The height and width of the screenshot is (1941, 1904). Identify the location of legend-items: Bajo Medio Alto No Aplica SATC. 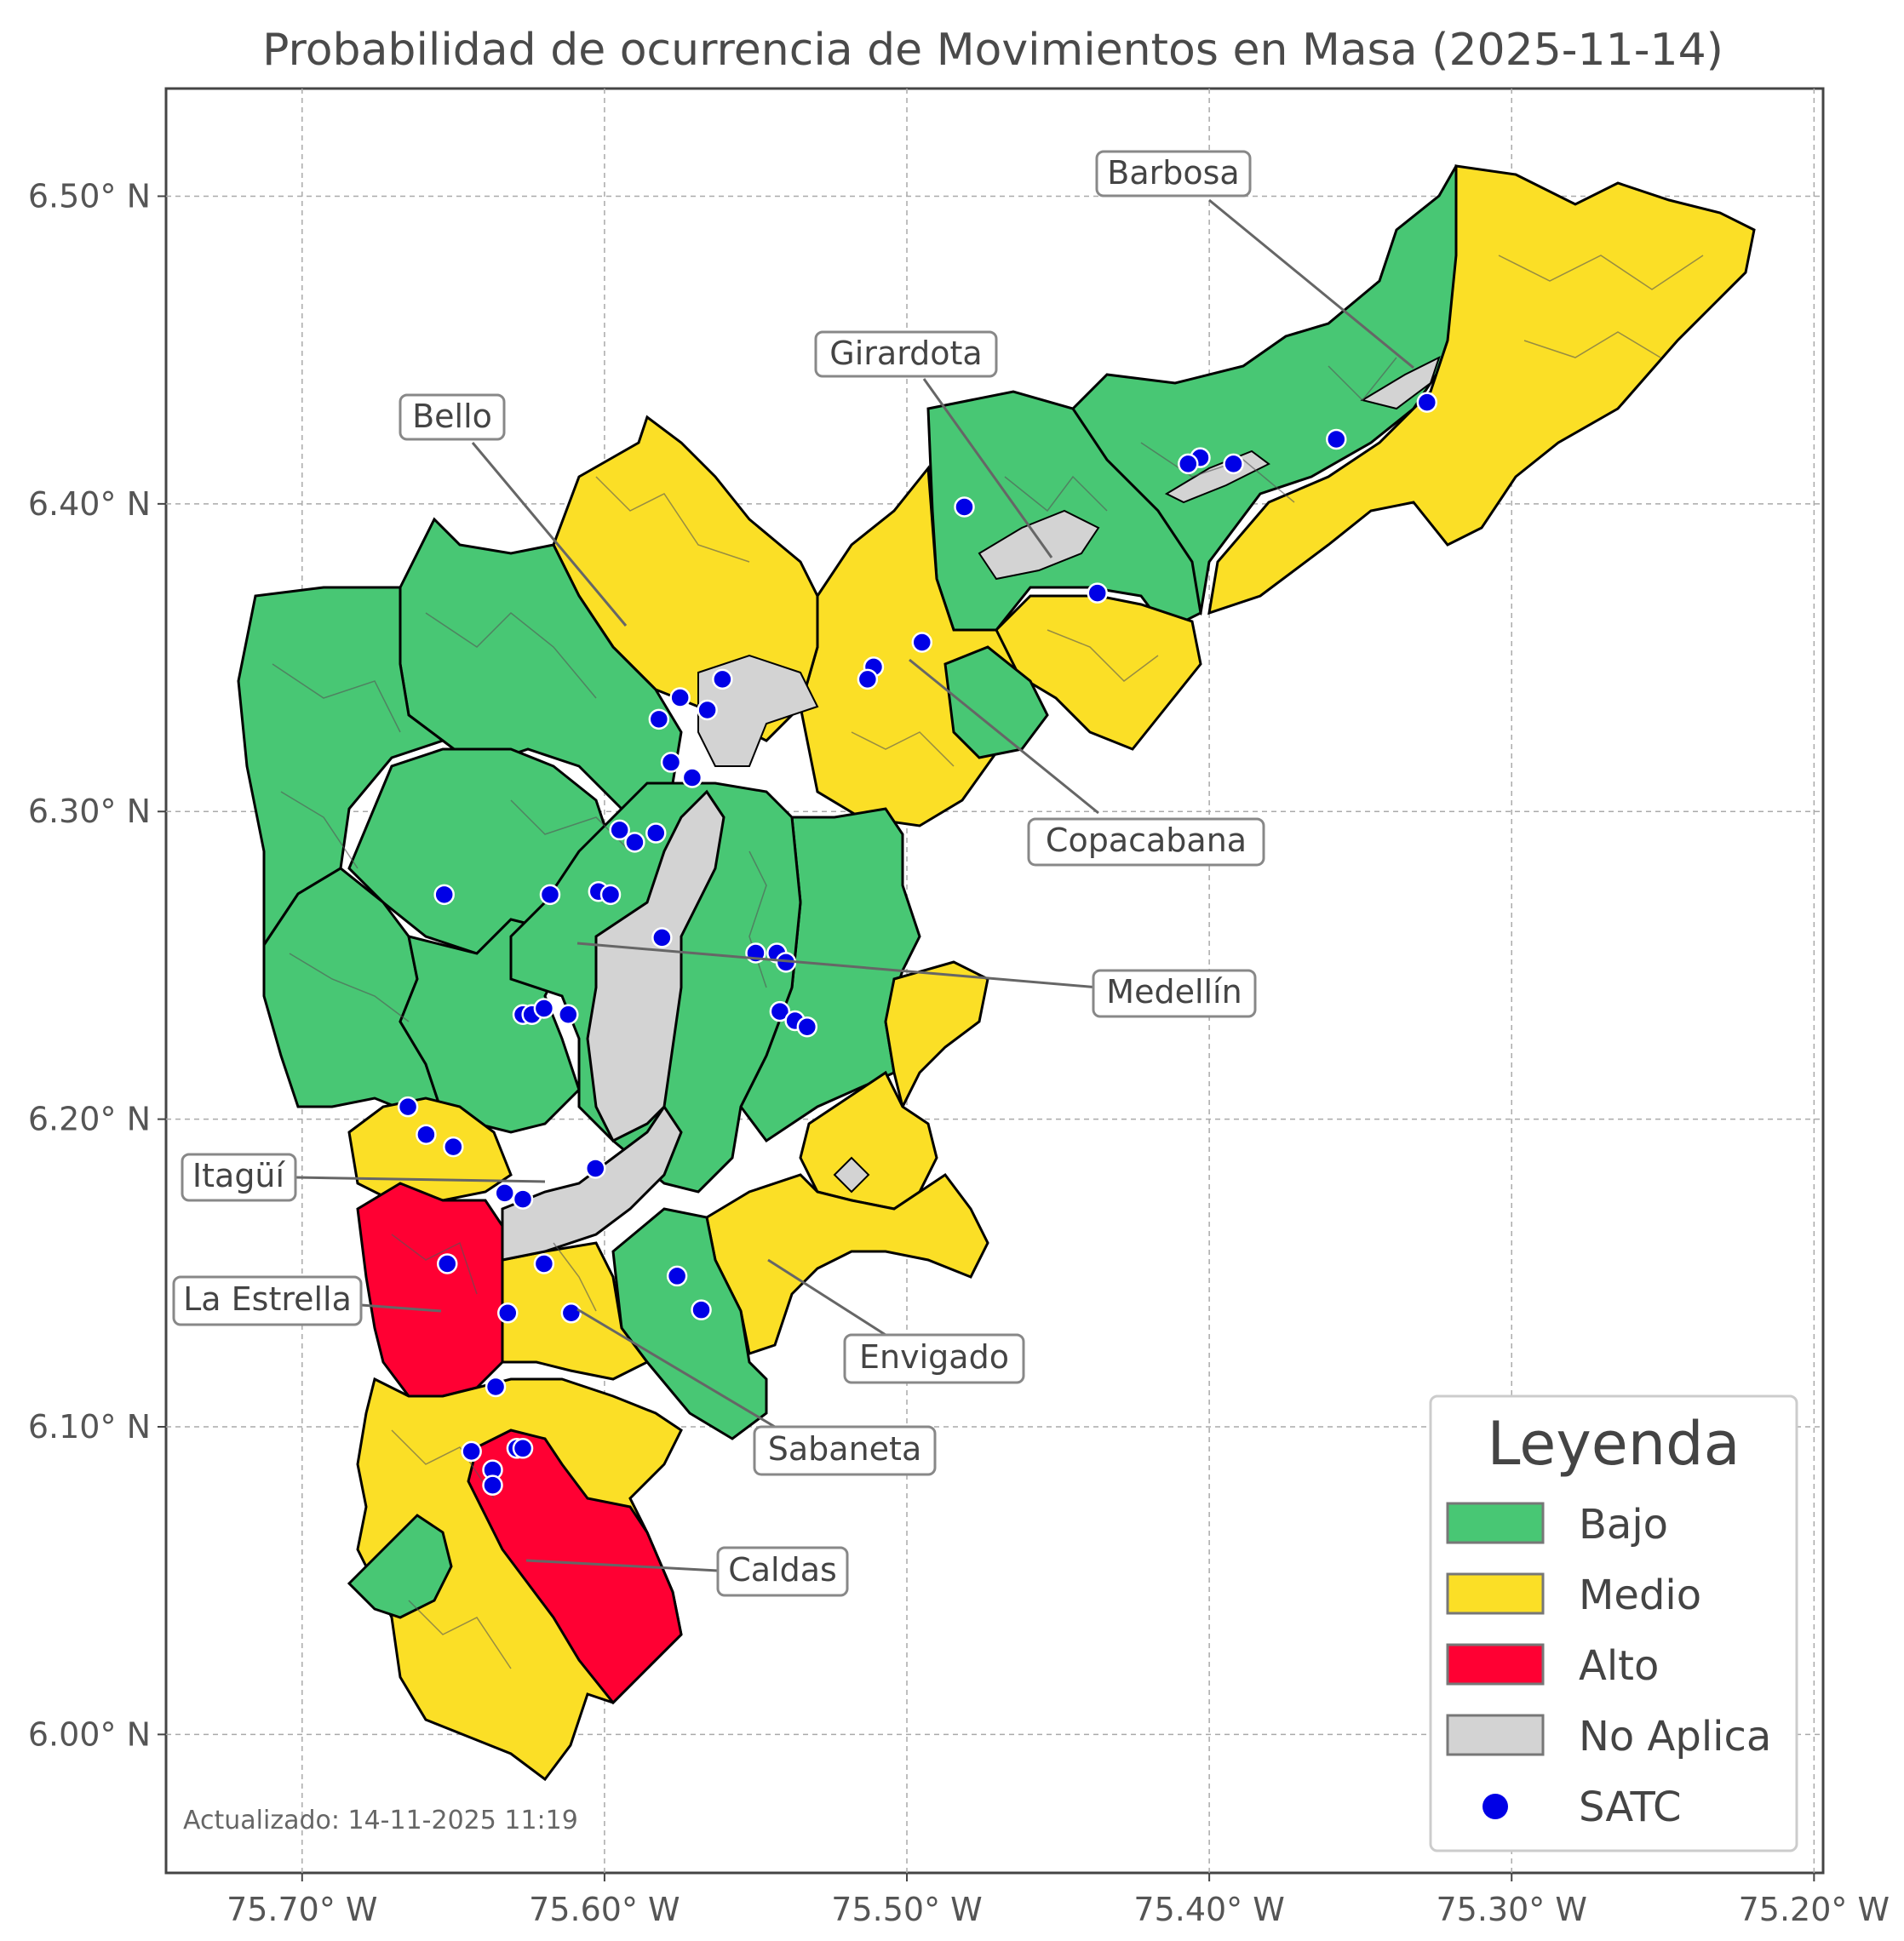
(1608, 1666).